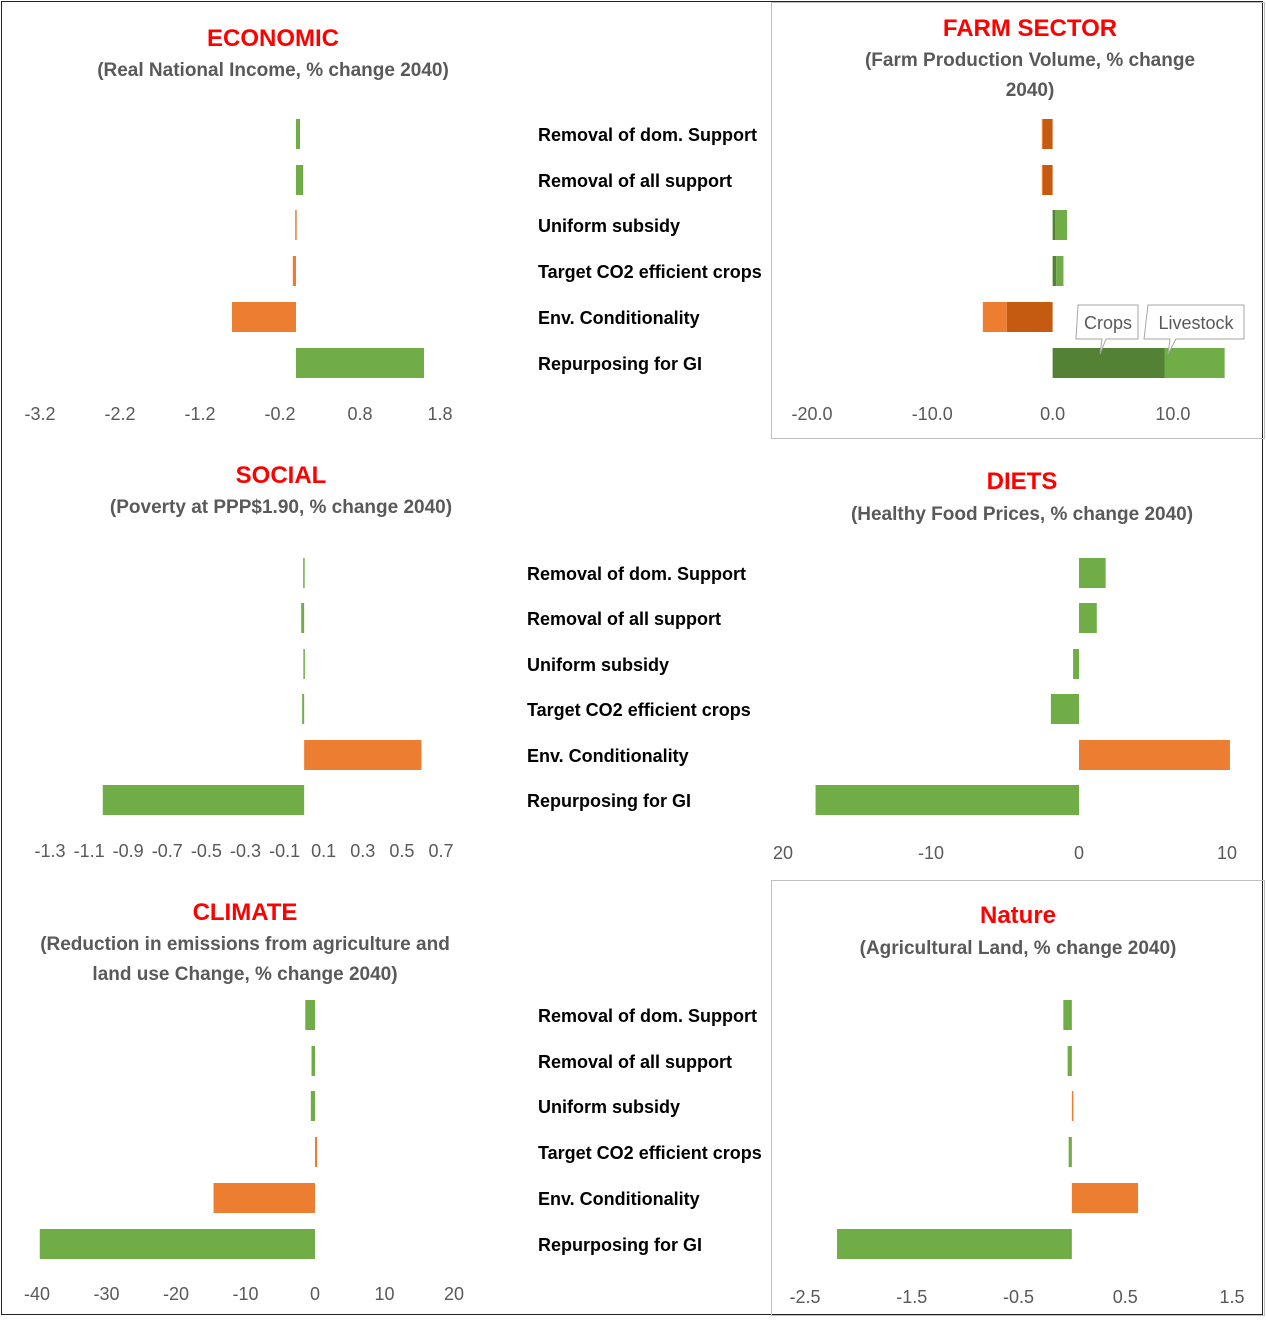  I want to click on economic-subtitle: (Real National Income, % change 2040), so click(273, 70).